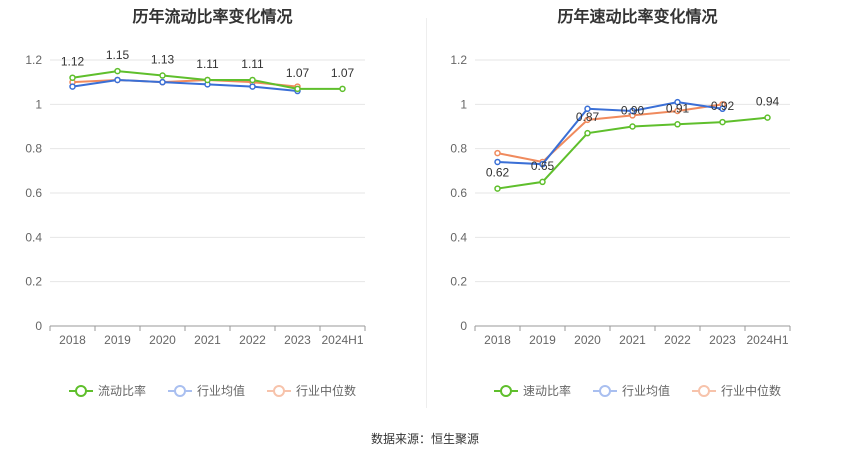 This screenshot has width=850, height=459. I want to click on legend-label: 速动比率, so click(546, 391).